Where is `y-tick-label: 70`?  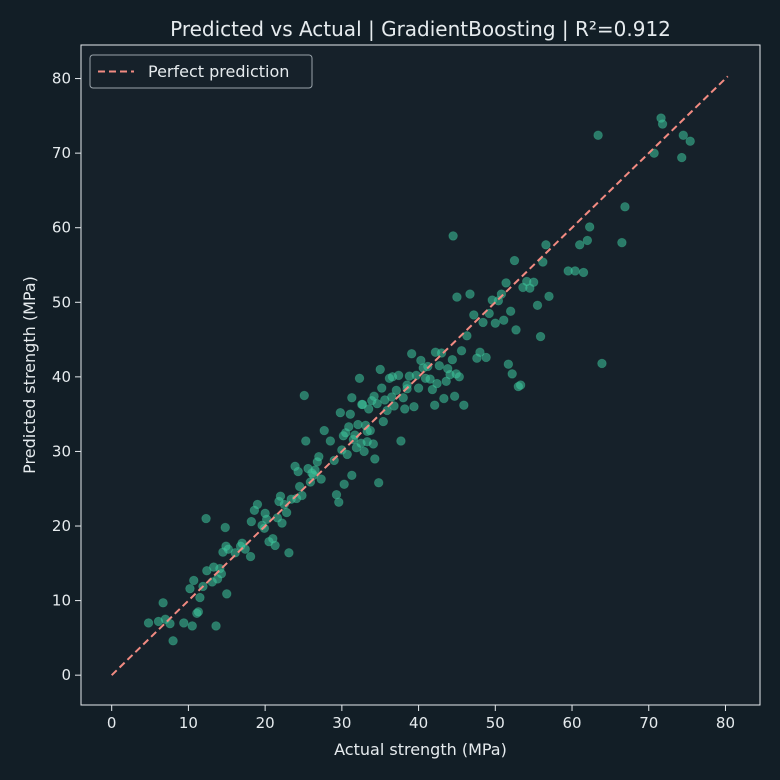 y-tick-label: 70 is located at coordinates (61, 153).